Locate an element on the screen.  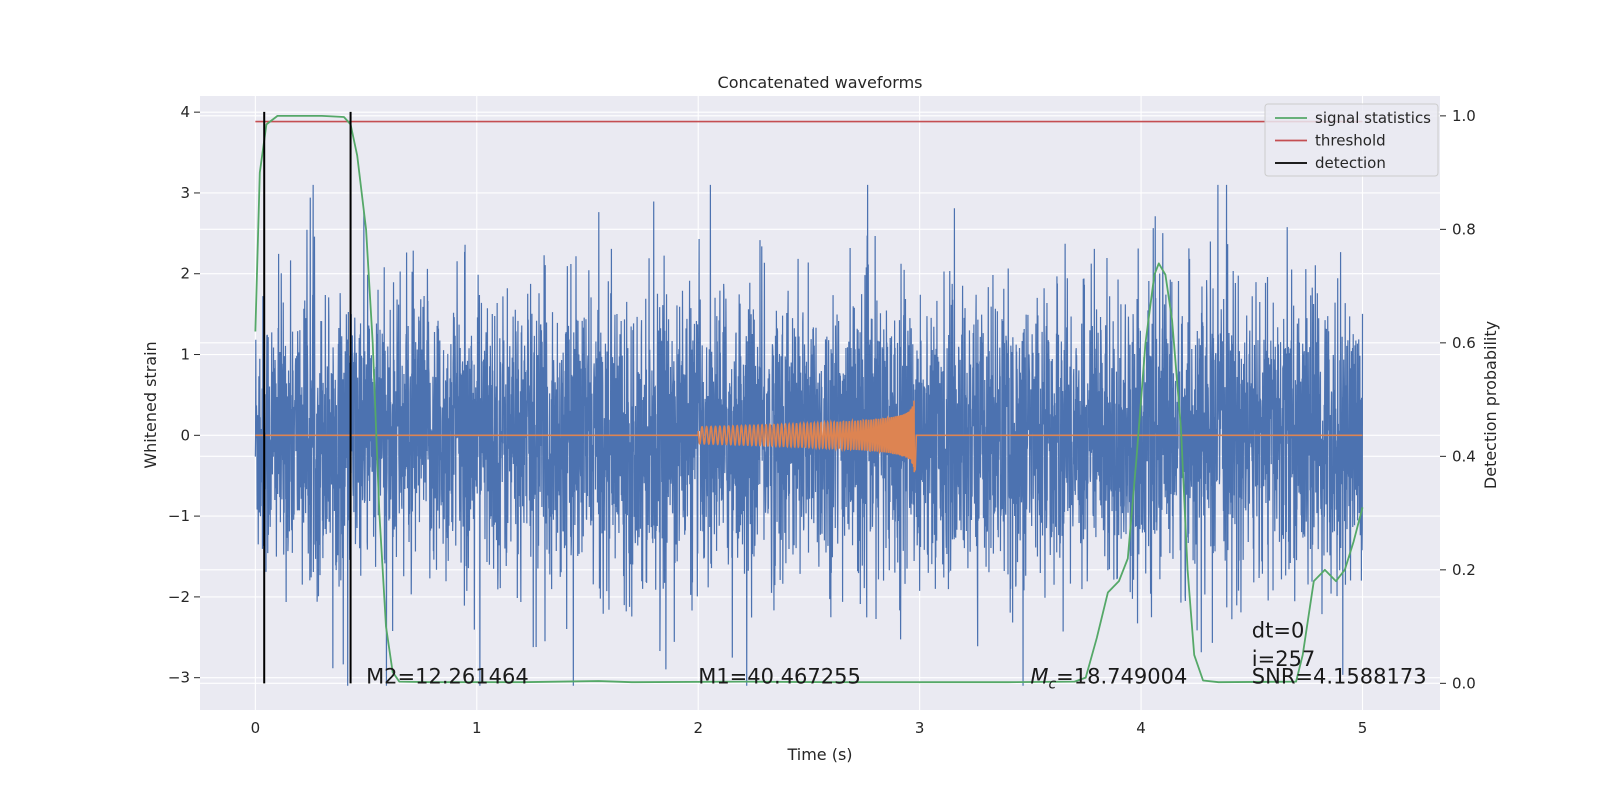
y2-axis-label: Detection probability is located at coordinates (1490, 405).